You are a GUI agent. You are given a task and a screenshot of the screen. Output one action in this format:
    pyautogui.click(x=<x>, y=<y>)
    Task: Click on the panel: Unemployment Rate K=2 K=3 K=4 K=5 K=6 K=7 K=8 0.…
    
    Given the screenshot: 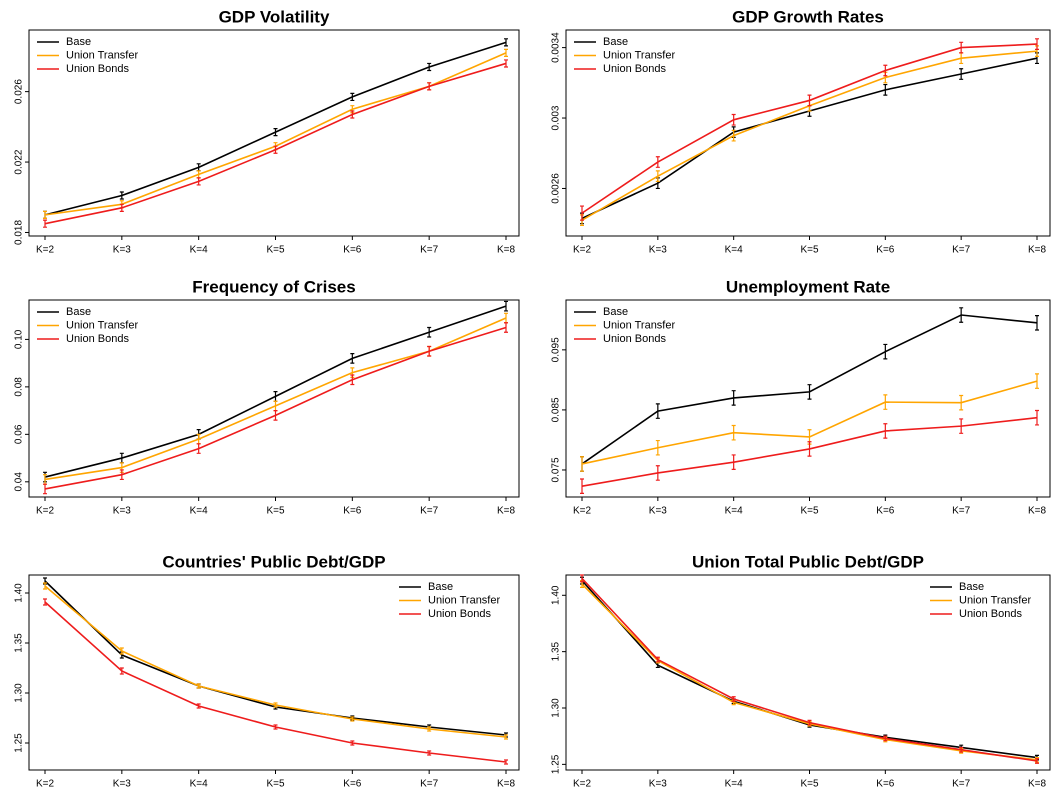 What is the action you would take?
    pyautogui.click(x=801, y=397)
    